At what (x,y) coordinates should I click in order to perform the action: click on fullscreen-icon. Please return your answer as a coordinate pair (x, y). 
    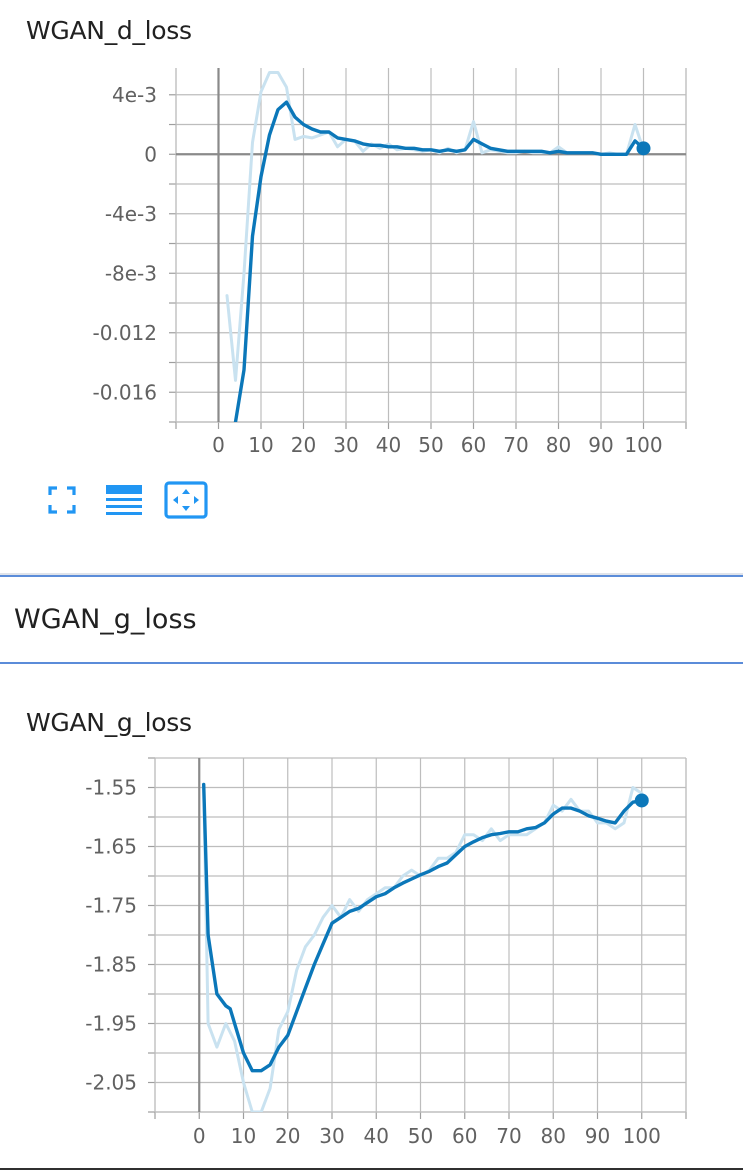
    Looking at the image, I should click on (62, 500).